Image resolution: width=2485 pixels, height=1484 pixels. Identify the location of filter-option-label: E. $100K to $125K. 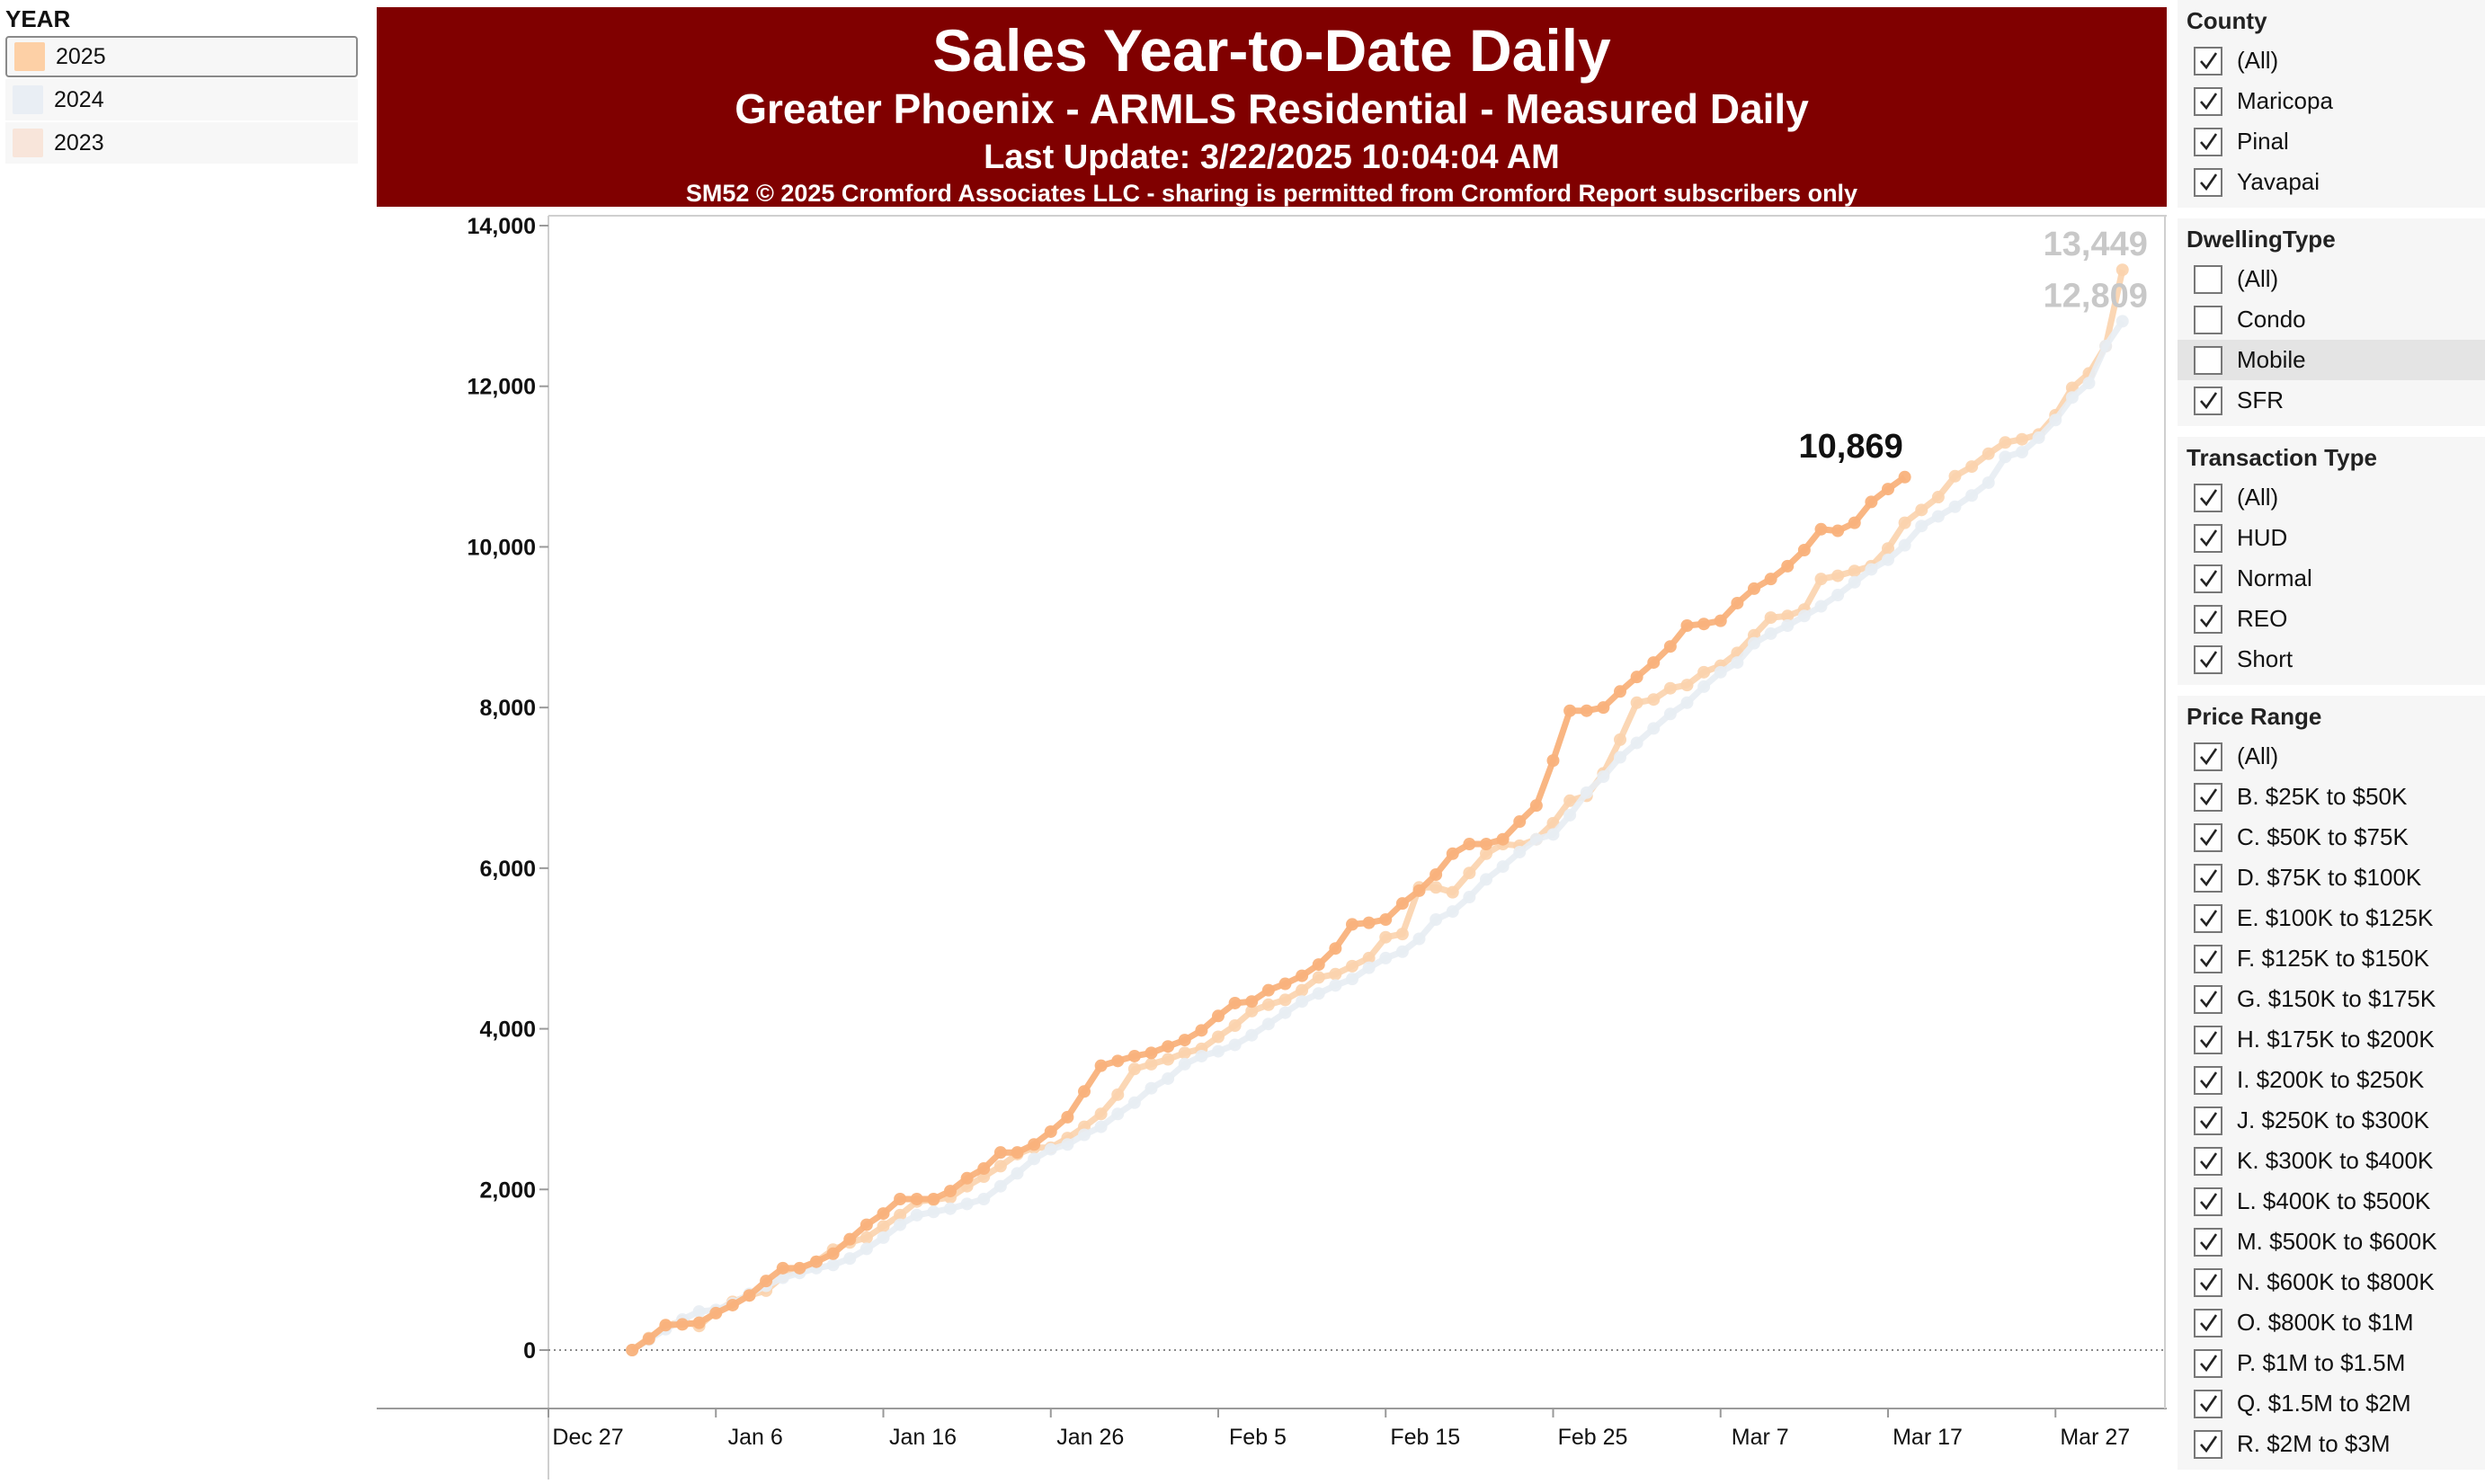
(2335, 917).